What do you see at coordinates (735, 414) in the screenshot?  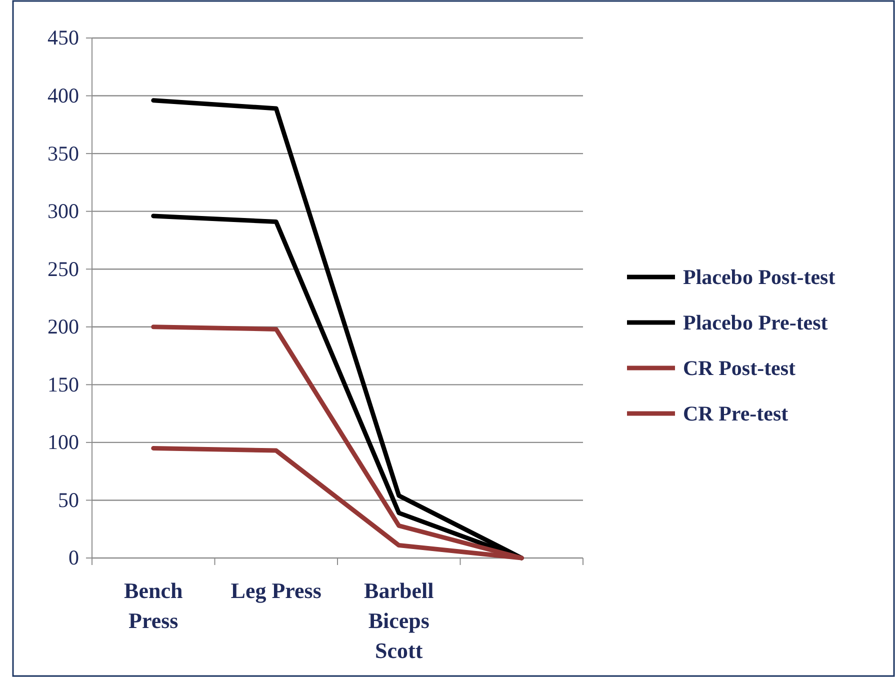 I see `legend-label: CR Pre-test` at bounding box center [735, 414].